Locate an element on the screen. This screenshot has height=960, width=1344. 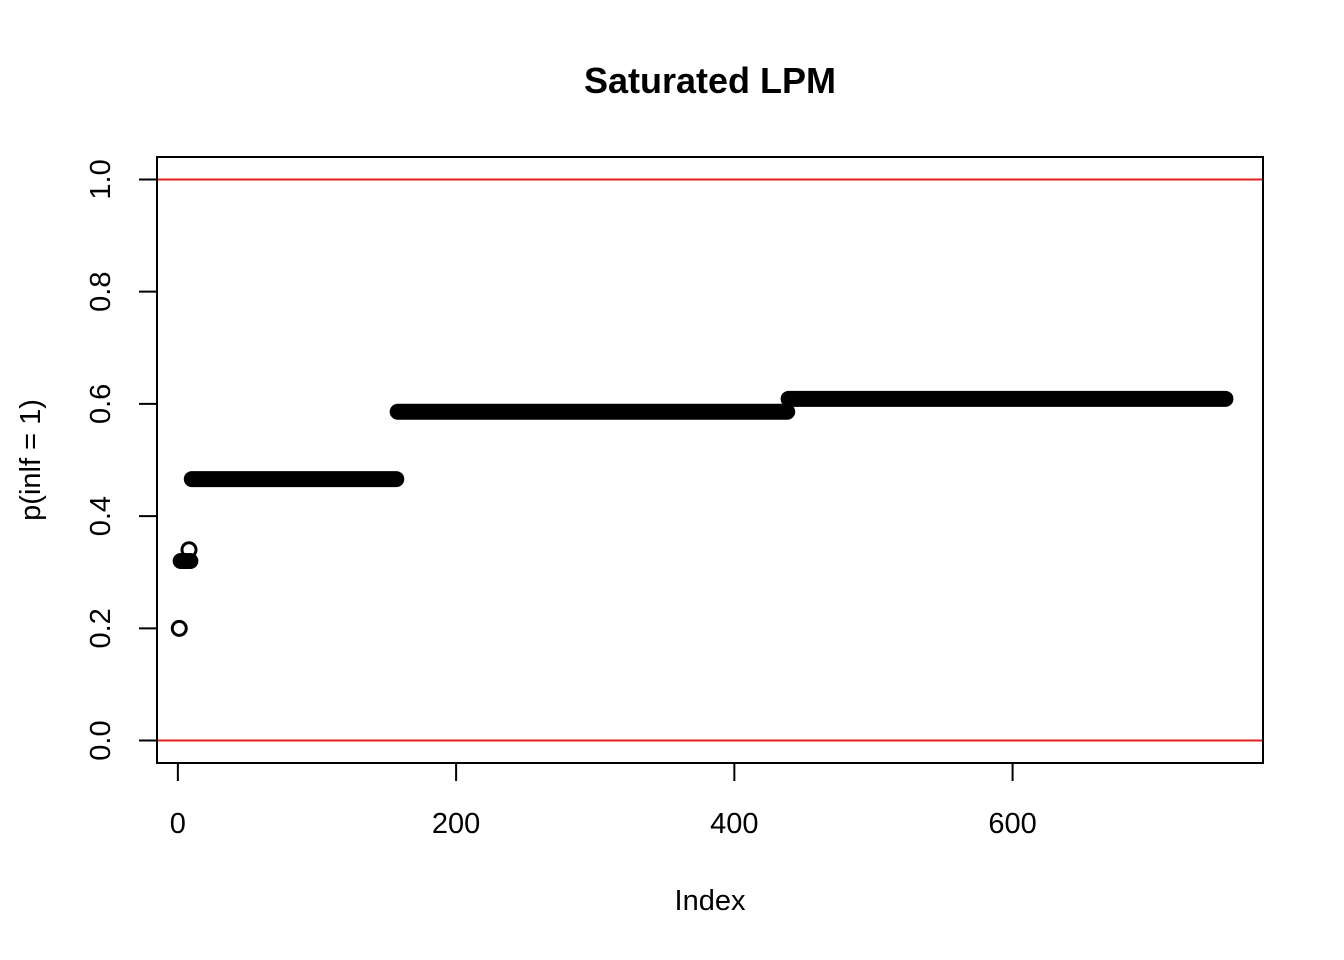
x-axis: 0 200 400 600 is located at coordinates (603, 801).